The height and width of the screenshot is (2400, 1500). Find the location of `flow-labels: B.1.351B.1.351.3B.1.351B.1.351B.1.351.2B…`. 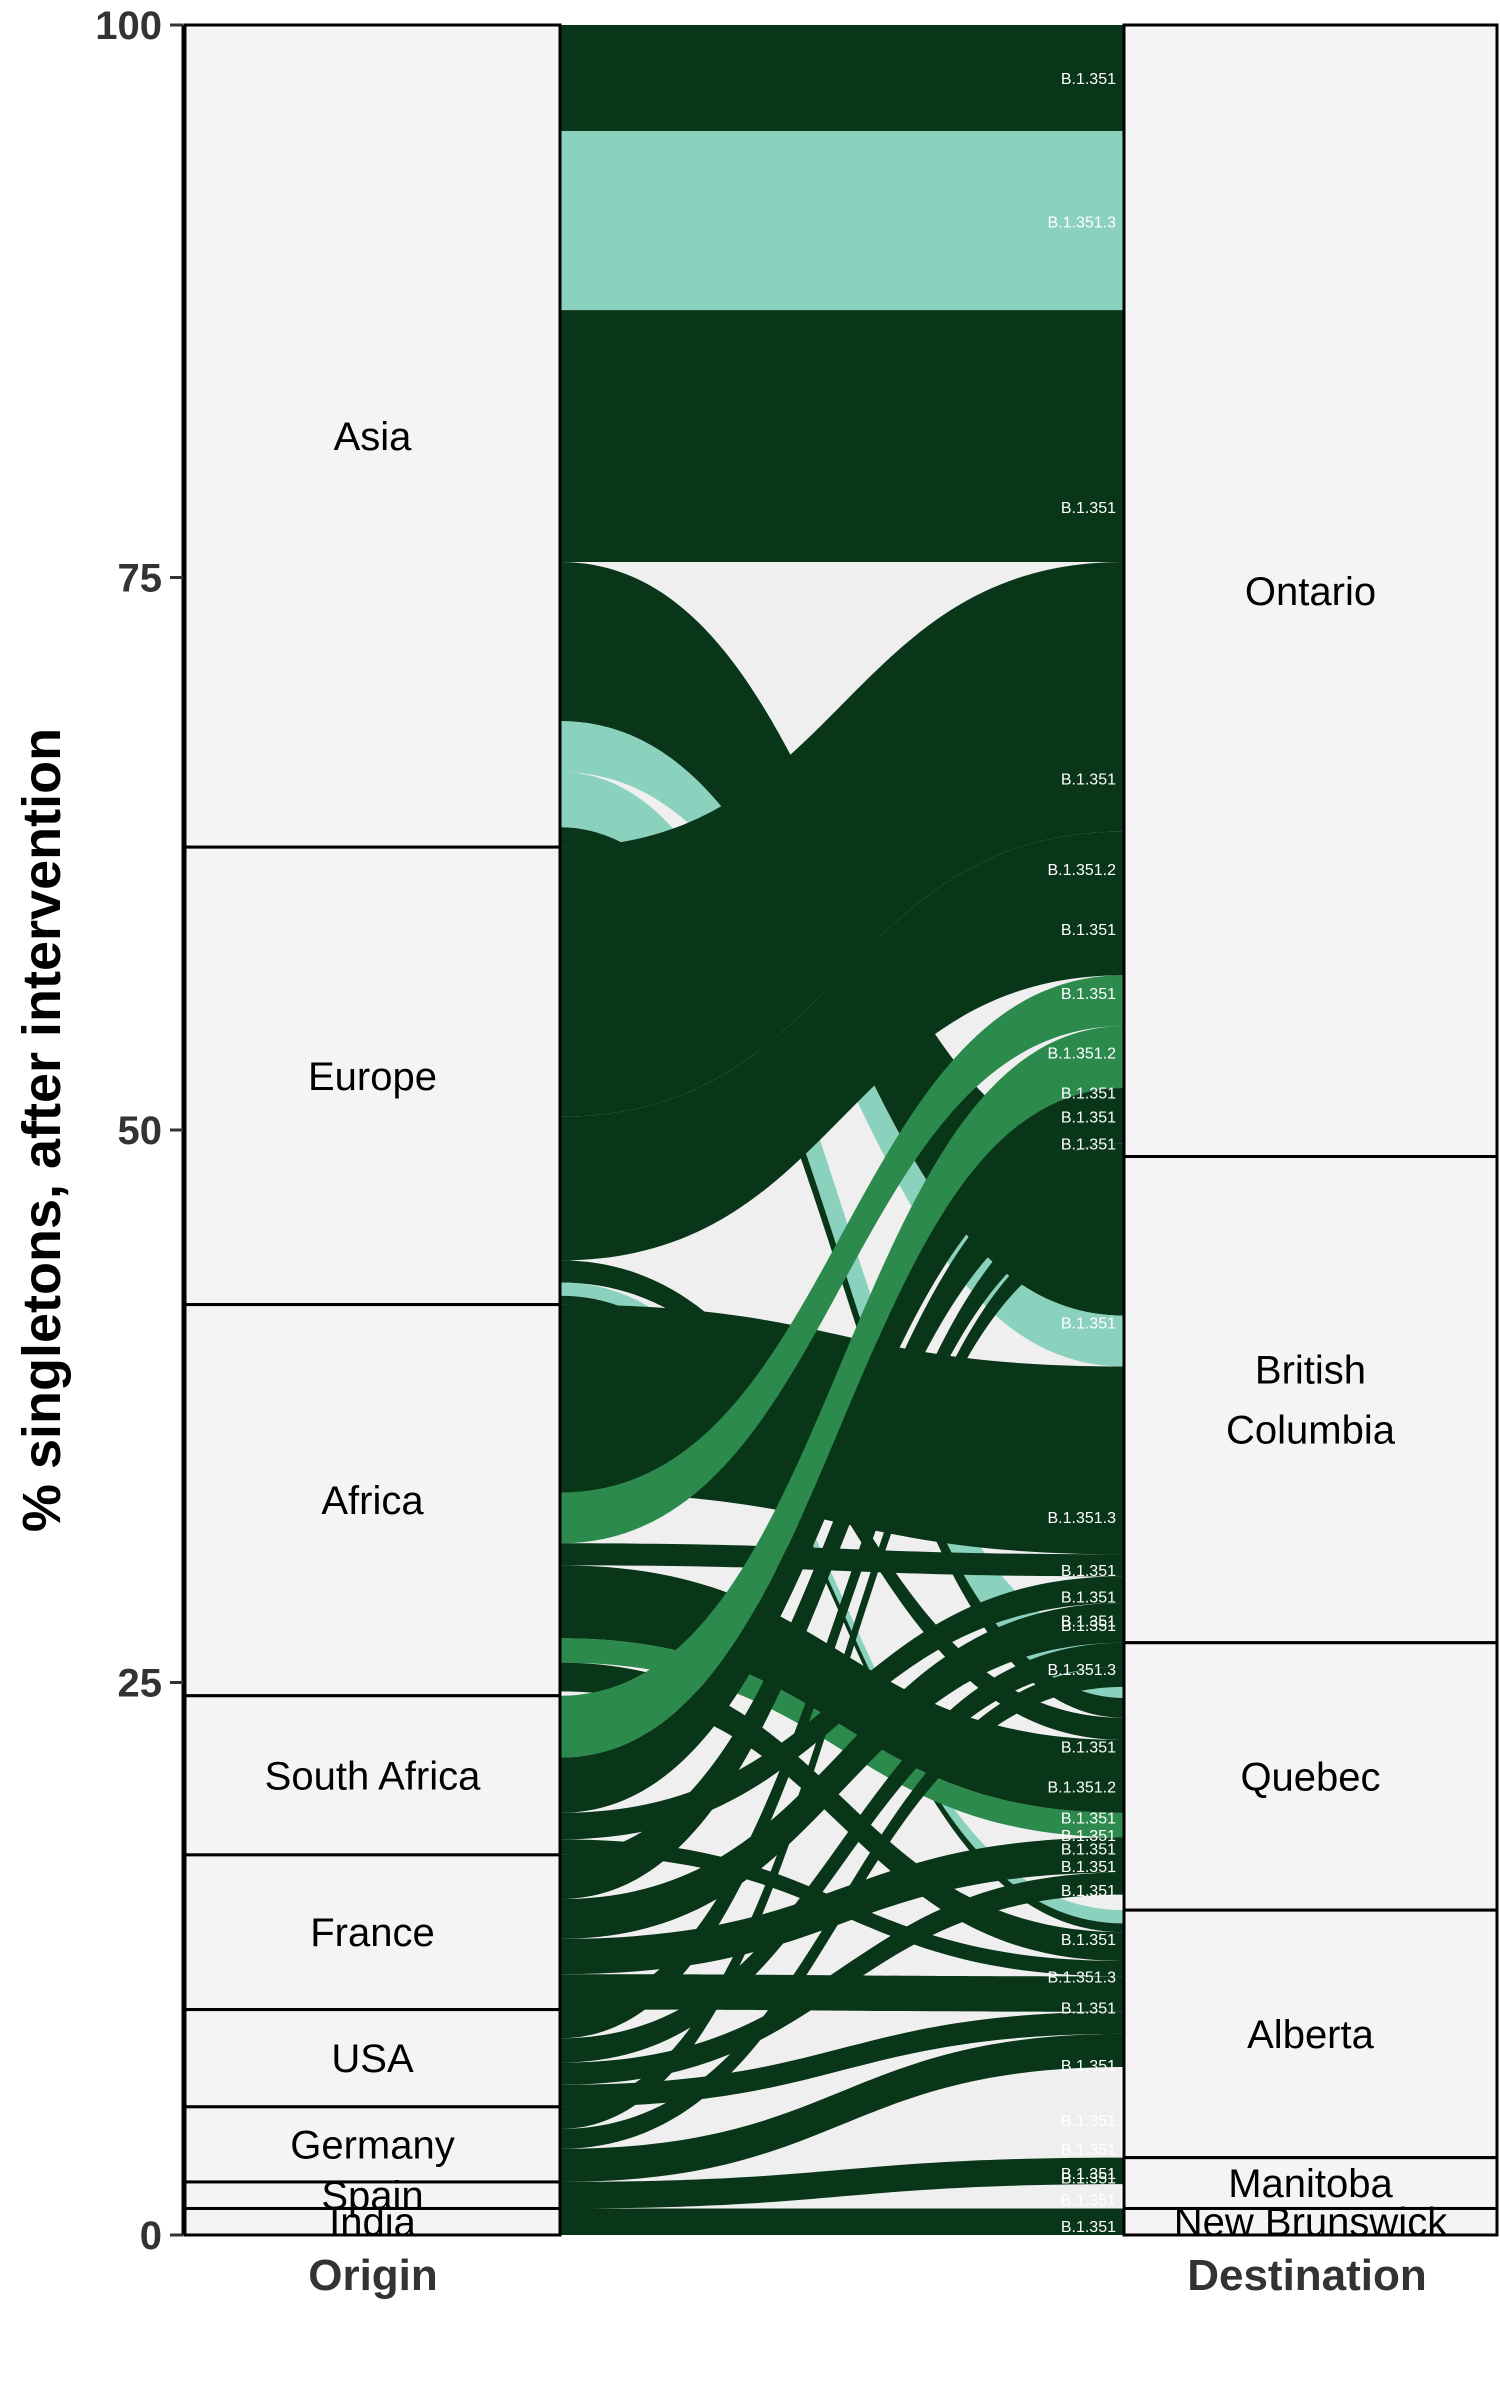

flow-labels: B.1.351B.1.351.3B.1.351B.1.351B.1.351.2B… is located at coordinates (1082, 1153).